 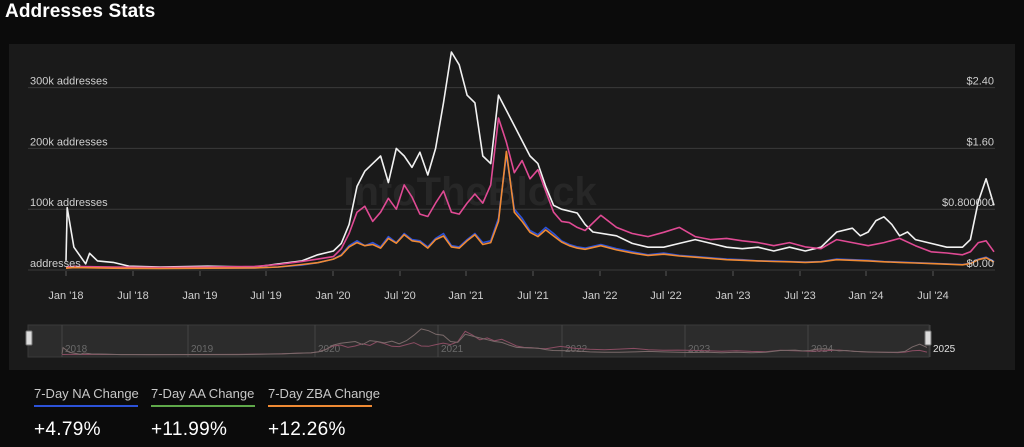 I want to click on y-right-tick-label: $2.40, so click(x=980, y=82).